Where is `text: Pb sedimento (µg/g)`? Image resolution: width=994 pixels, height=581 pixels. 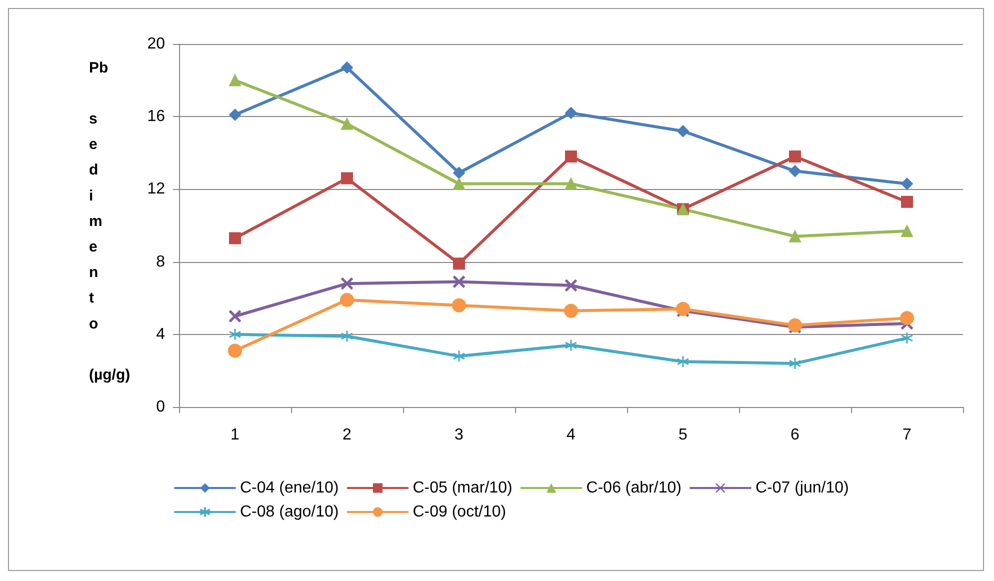
text: Pb sedimento (µg/g) is located at coordinates (109, 221).